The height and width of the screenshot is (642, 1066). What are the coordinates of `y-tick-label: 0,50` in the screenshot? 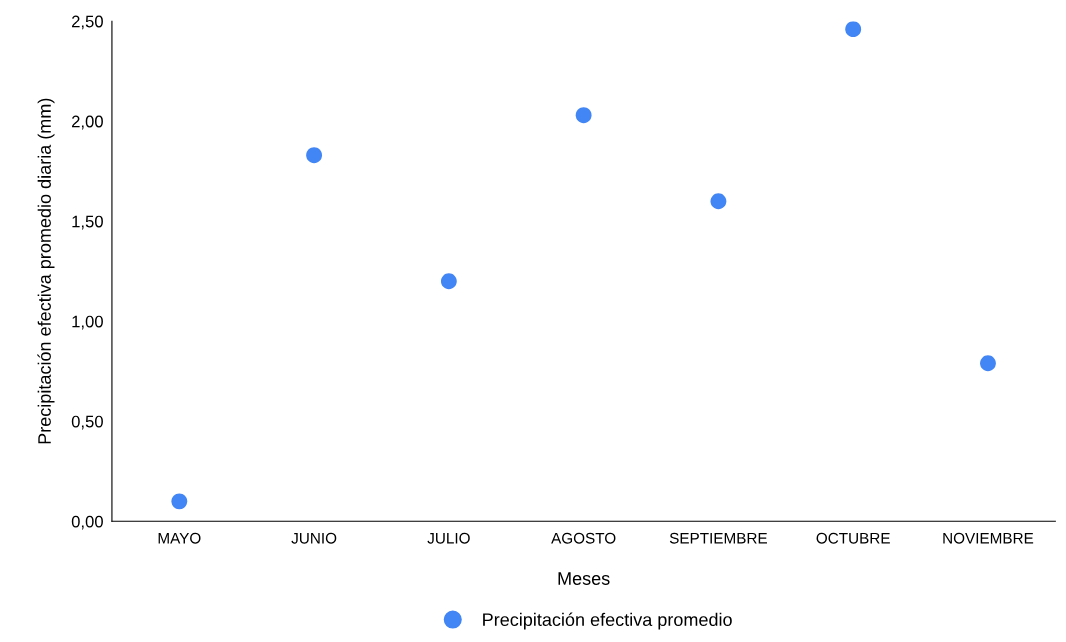 It's located at (87, 422).